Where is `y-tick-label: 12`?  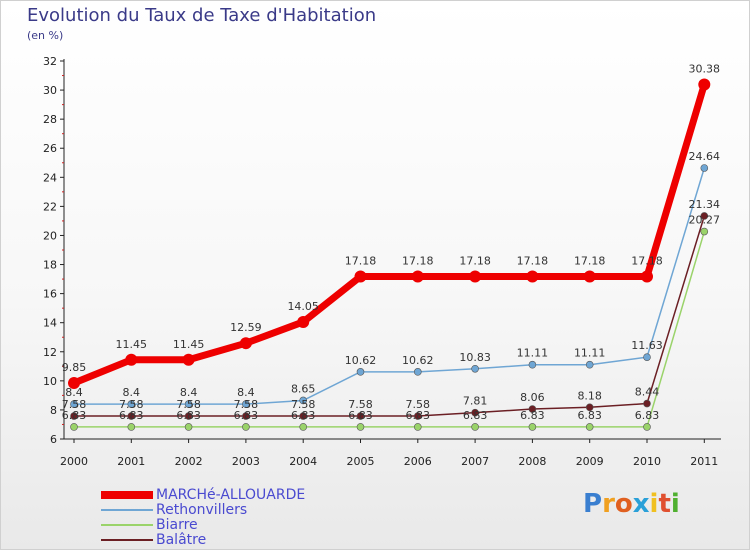 y-tick-label: 12 is located at coordinates (50, 352).